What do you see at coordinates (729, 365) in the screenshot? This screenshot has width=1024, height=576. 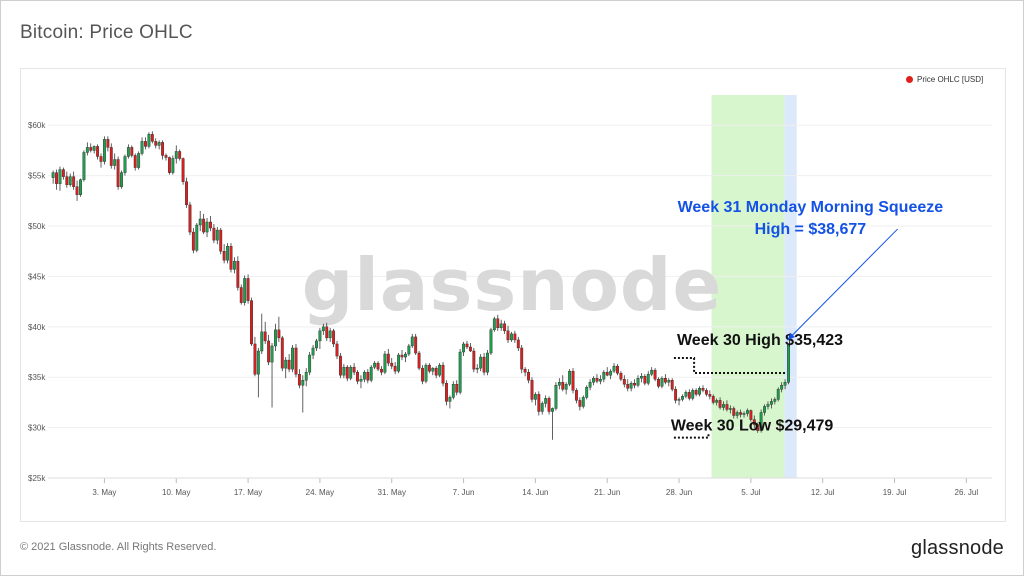 I see `week30-high-line` at bounding box center [729, 365].